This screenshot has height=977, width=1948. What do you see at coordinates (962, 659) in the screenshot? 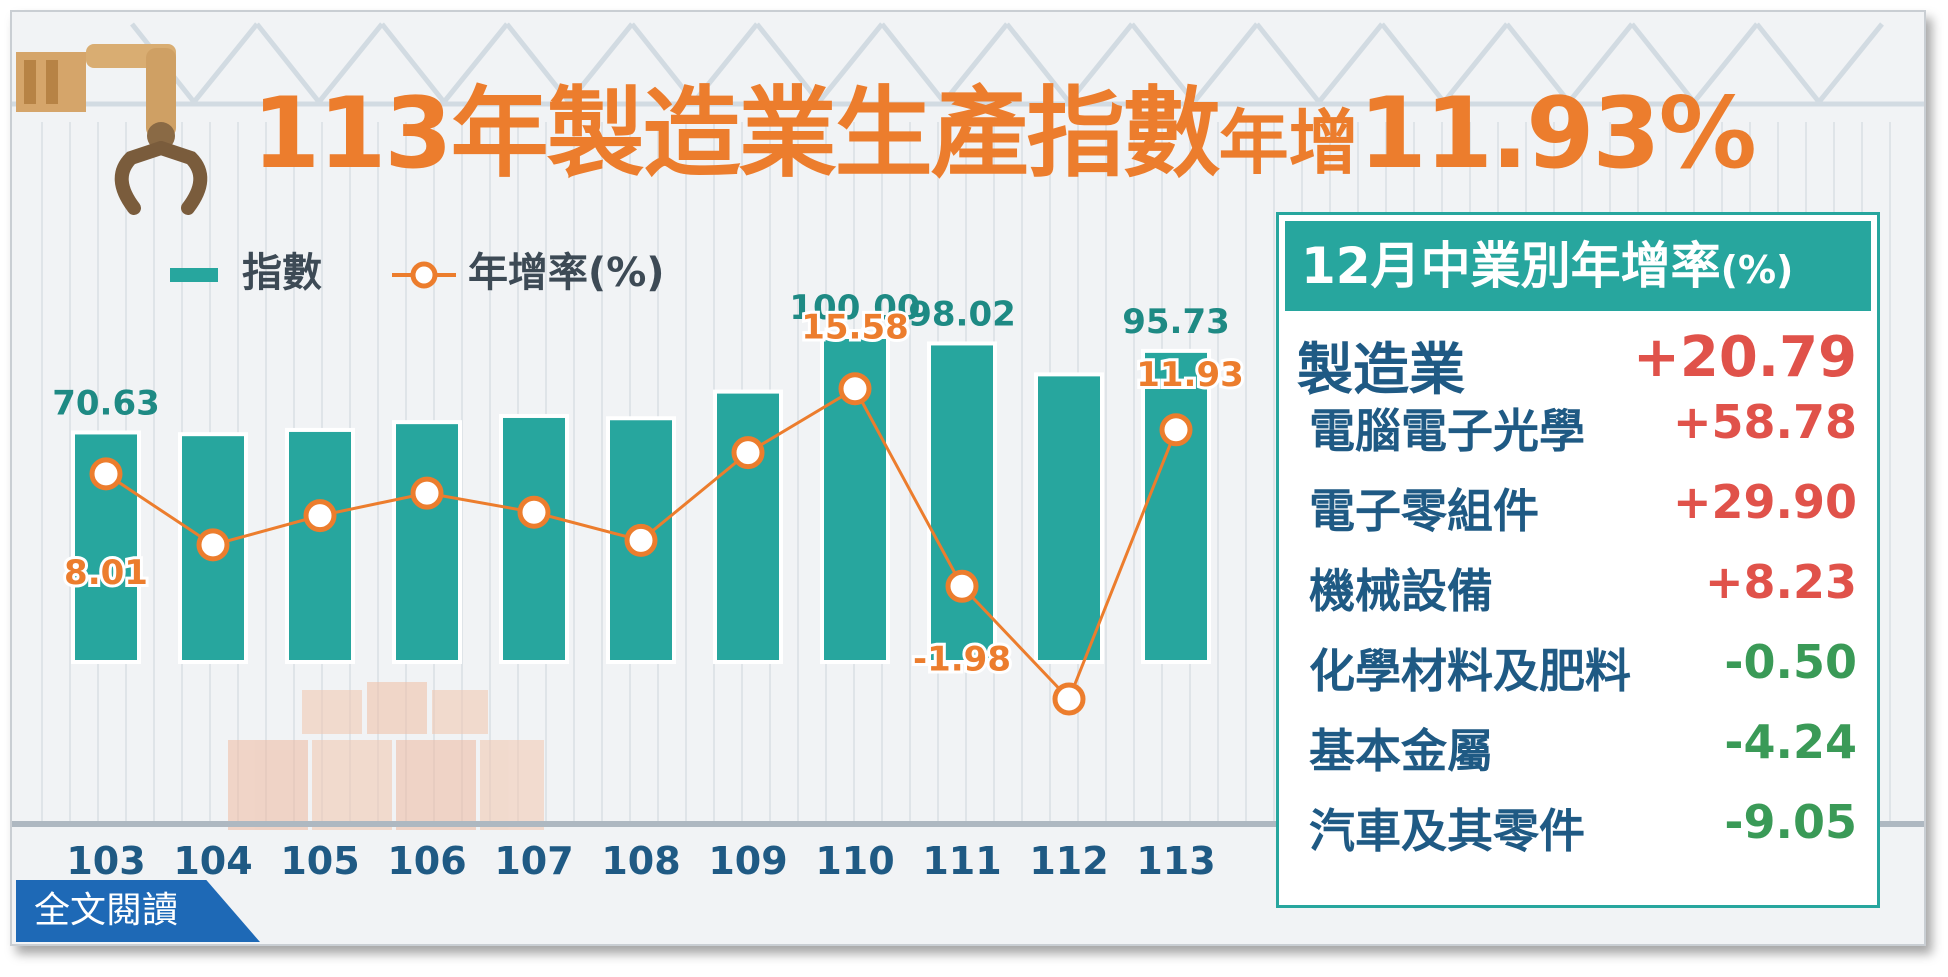
I see `growth-value-label: -1.98` at bounding box center [962, 659].